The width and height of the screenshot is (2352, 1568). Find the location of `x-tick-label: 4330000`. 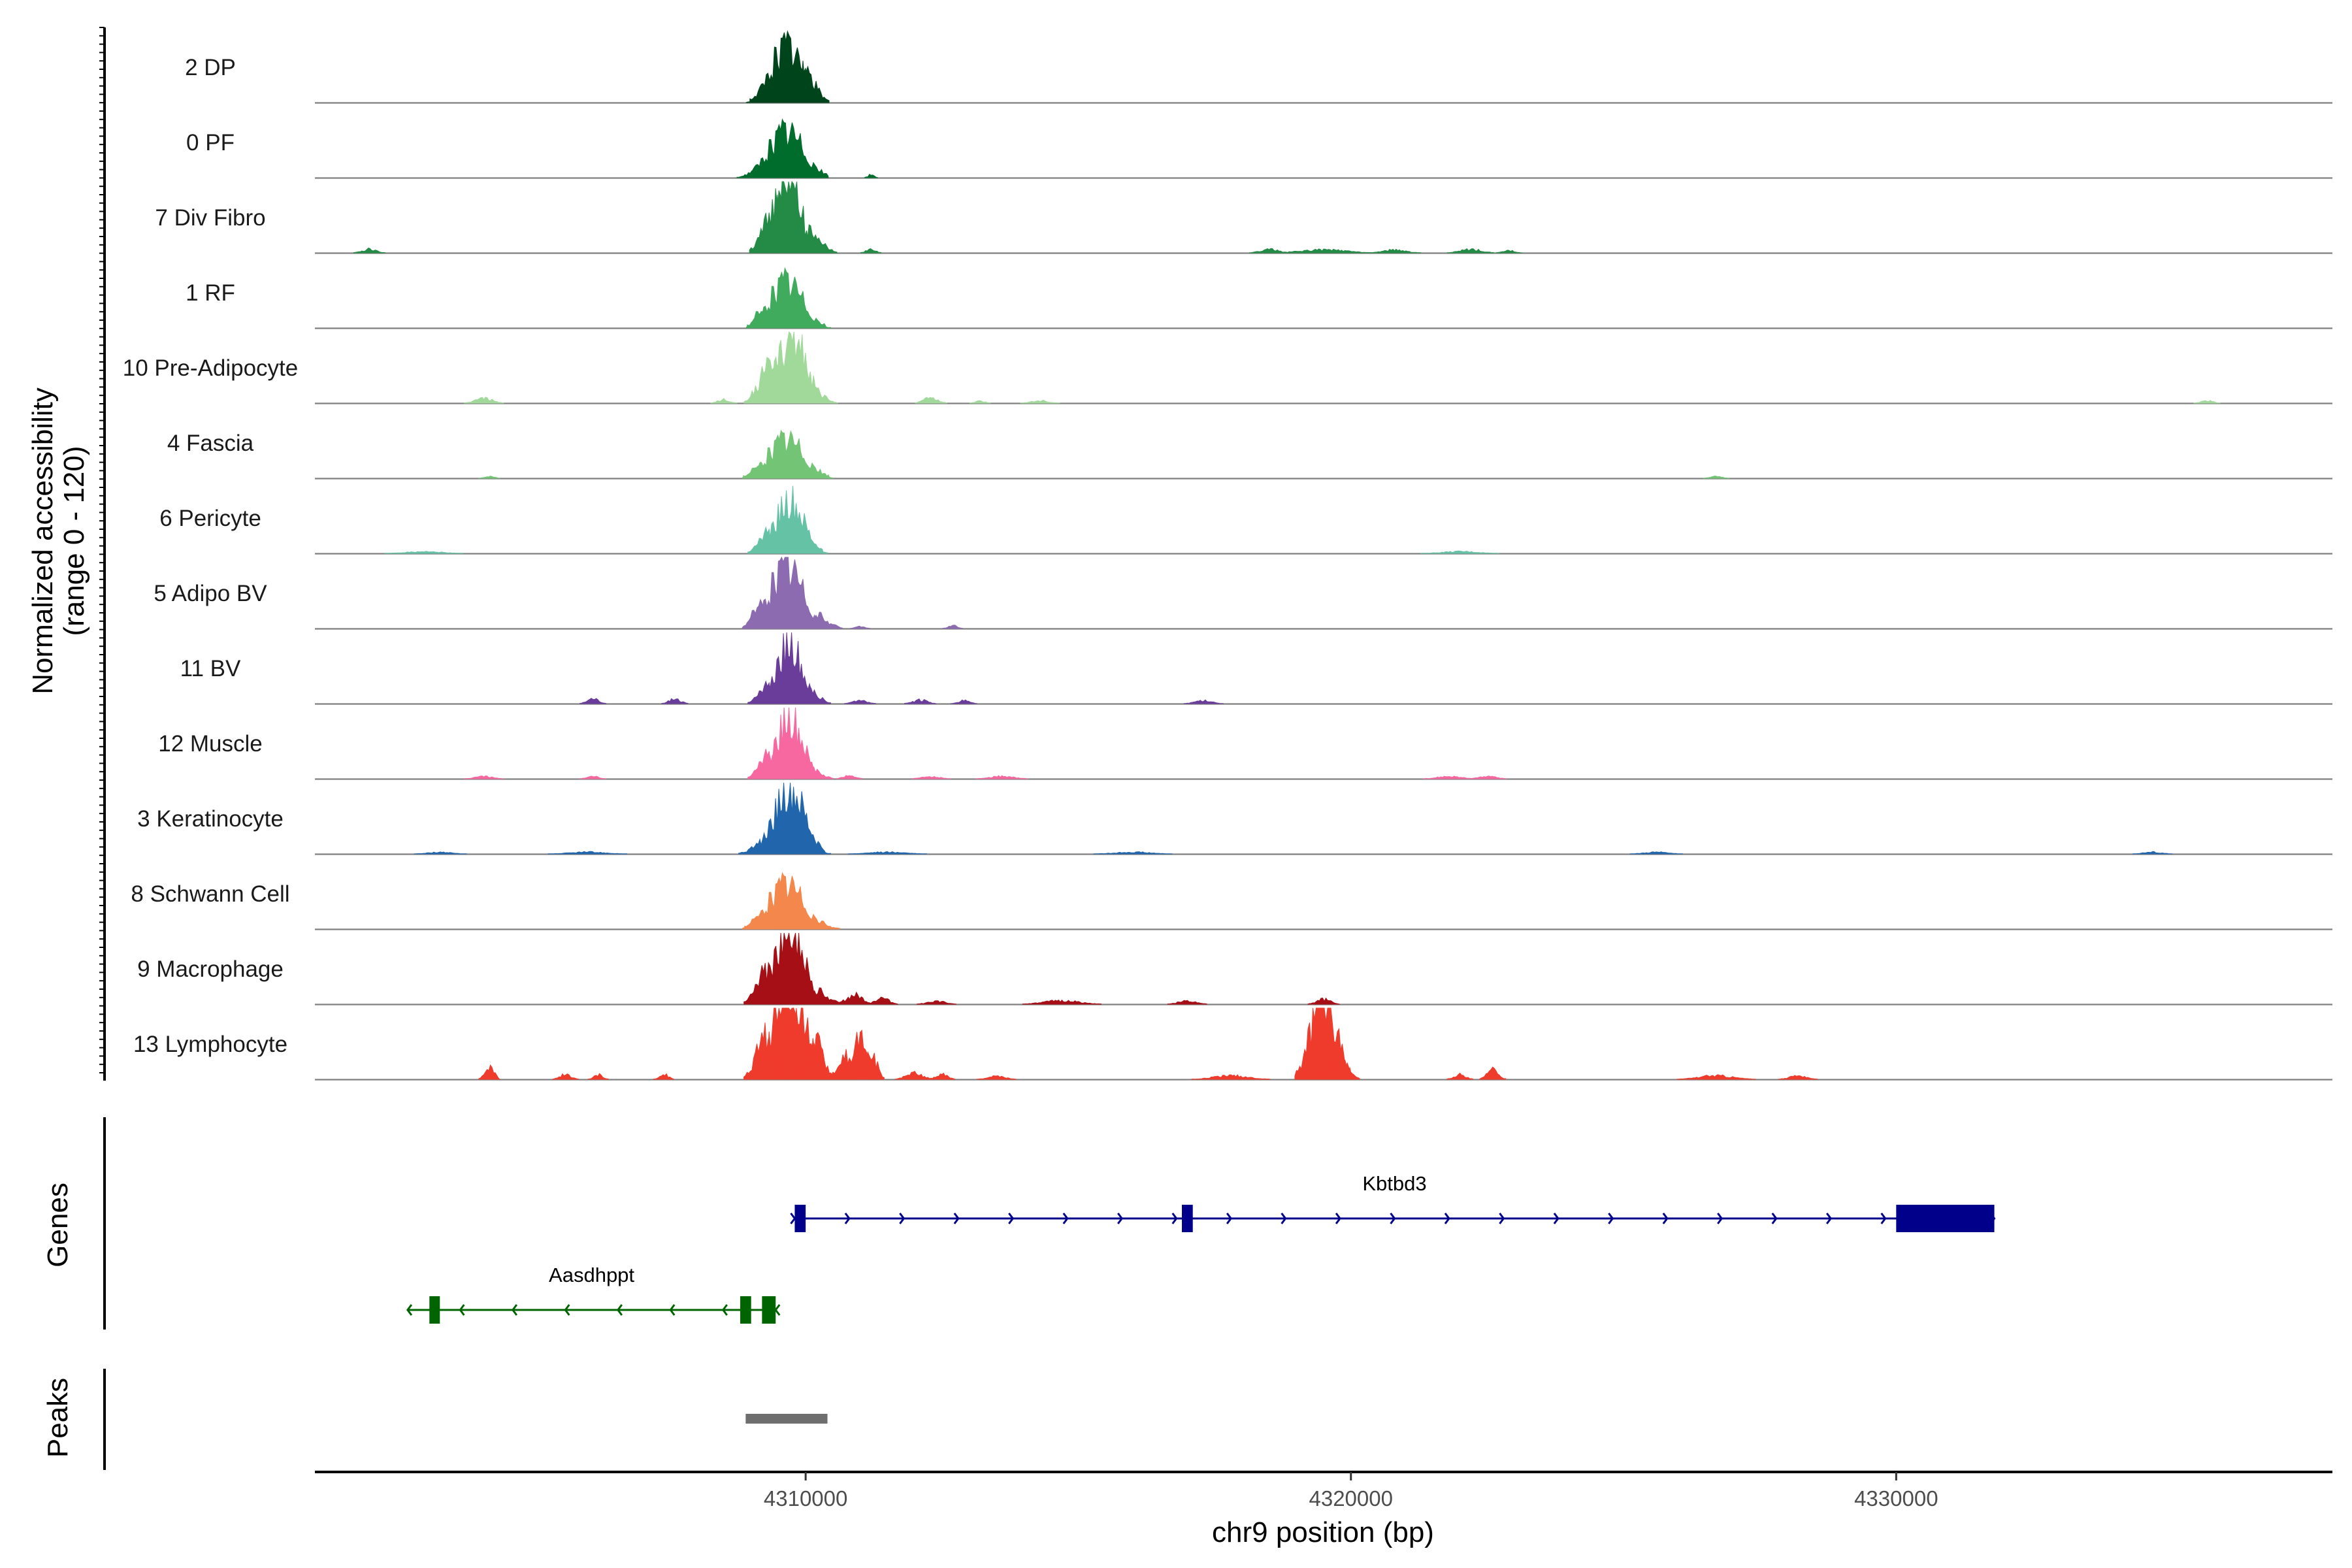

x-tick-label: 4330000 is located at coordinates (1896, 1498).